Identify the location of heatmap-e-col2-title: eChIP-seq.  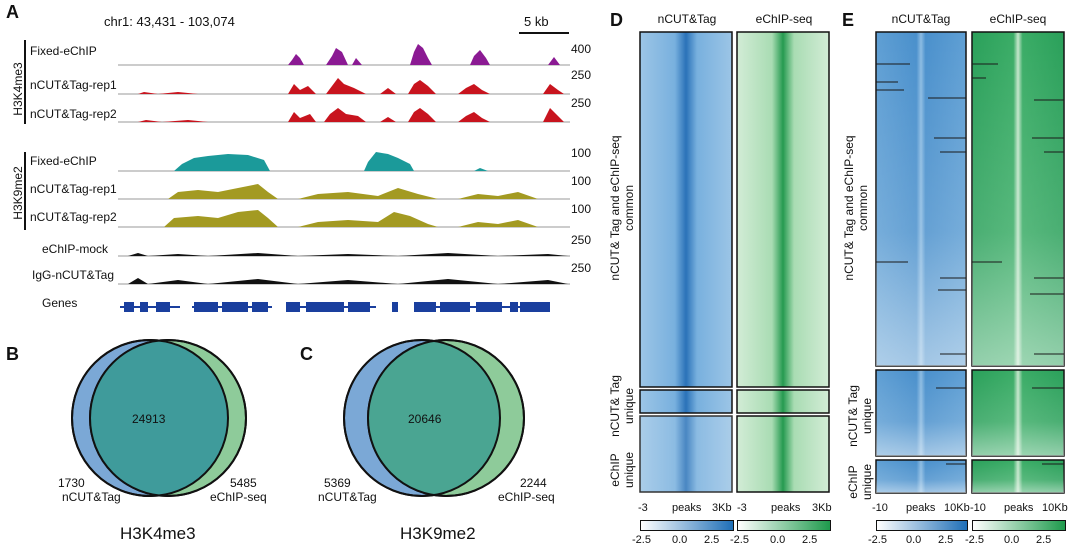
(1018, 19).